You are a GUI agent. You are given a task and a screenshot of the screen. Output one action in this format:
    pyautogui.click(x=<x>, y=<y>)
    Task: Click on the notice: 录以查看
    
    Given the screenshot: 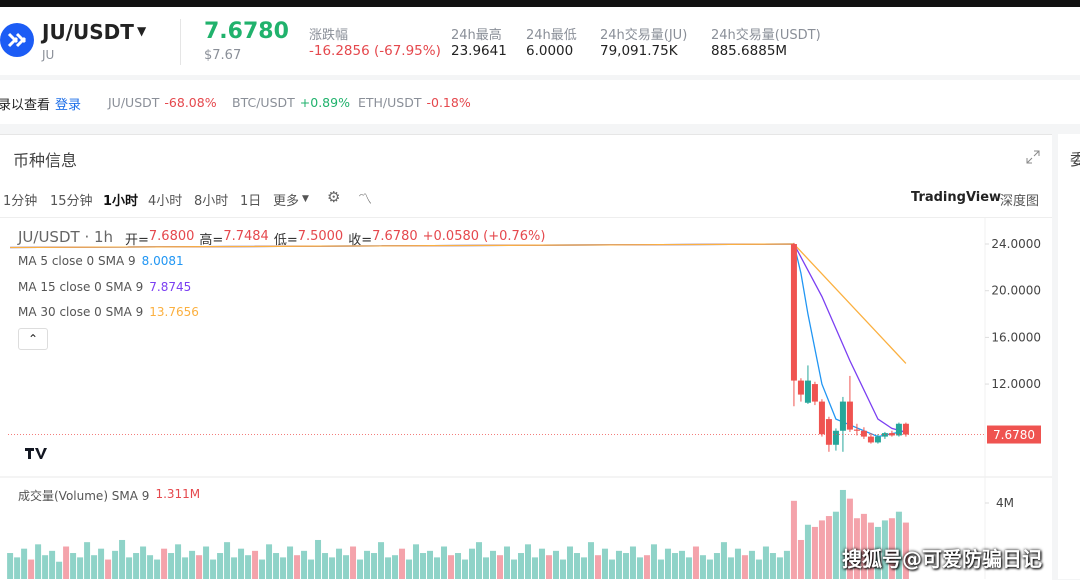 What is the action you would take?
    pyautogui.click(x=25, y=105)
    